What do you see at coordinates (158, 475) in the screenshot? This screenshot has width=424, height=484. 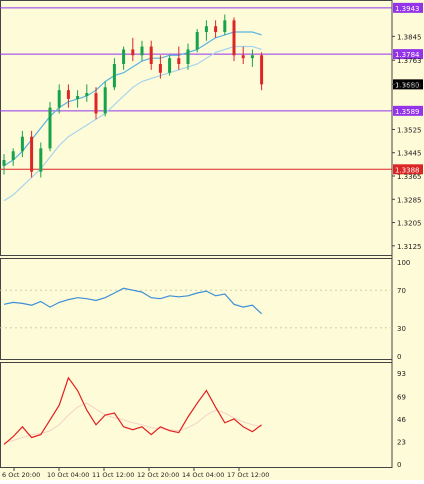 I see `time-tick-label: 12 Oct 20:00` at bounding box center [158, 475].